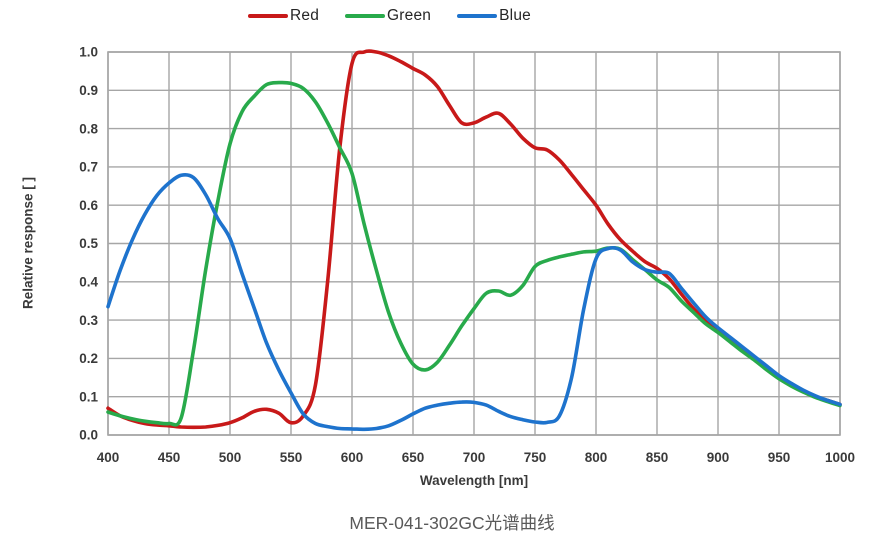  Describe the element at coordinates (88, 435) in the screenshot. I see `y-tick-label: 0.0` at that location.